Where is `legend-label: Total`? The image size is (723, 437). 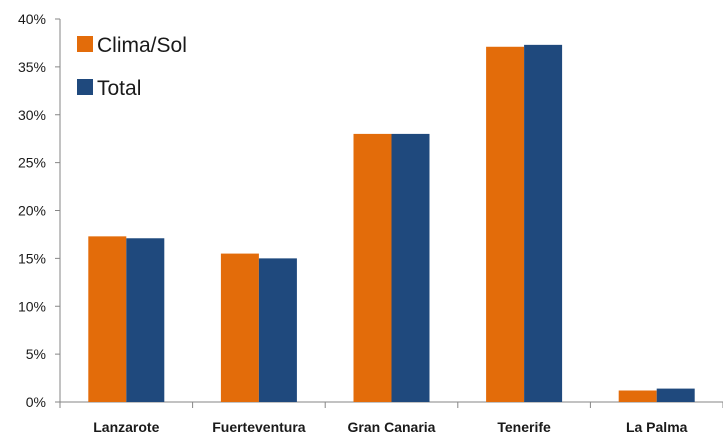
legend-label: Total is located at coordinates (119, 88).